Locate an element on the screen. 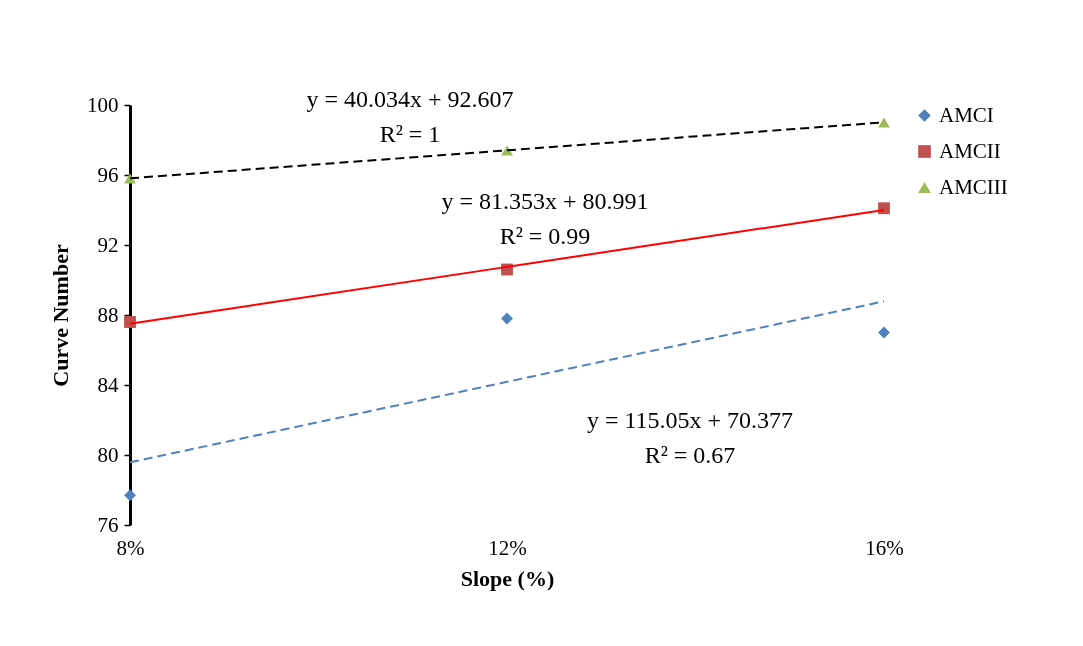  y-tick-label: 96 is located at coordinates (108, 174).